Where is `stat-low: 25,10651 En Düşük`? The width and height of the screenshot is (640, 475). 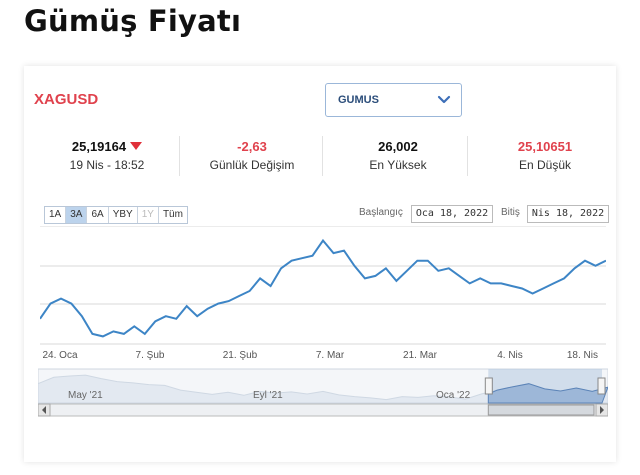
stat-low: 25,10651 En Düşük is located at coordinates (545, 155).